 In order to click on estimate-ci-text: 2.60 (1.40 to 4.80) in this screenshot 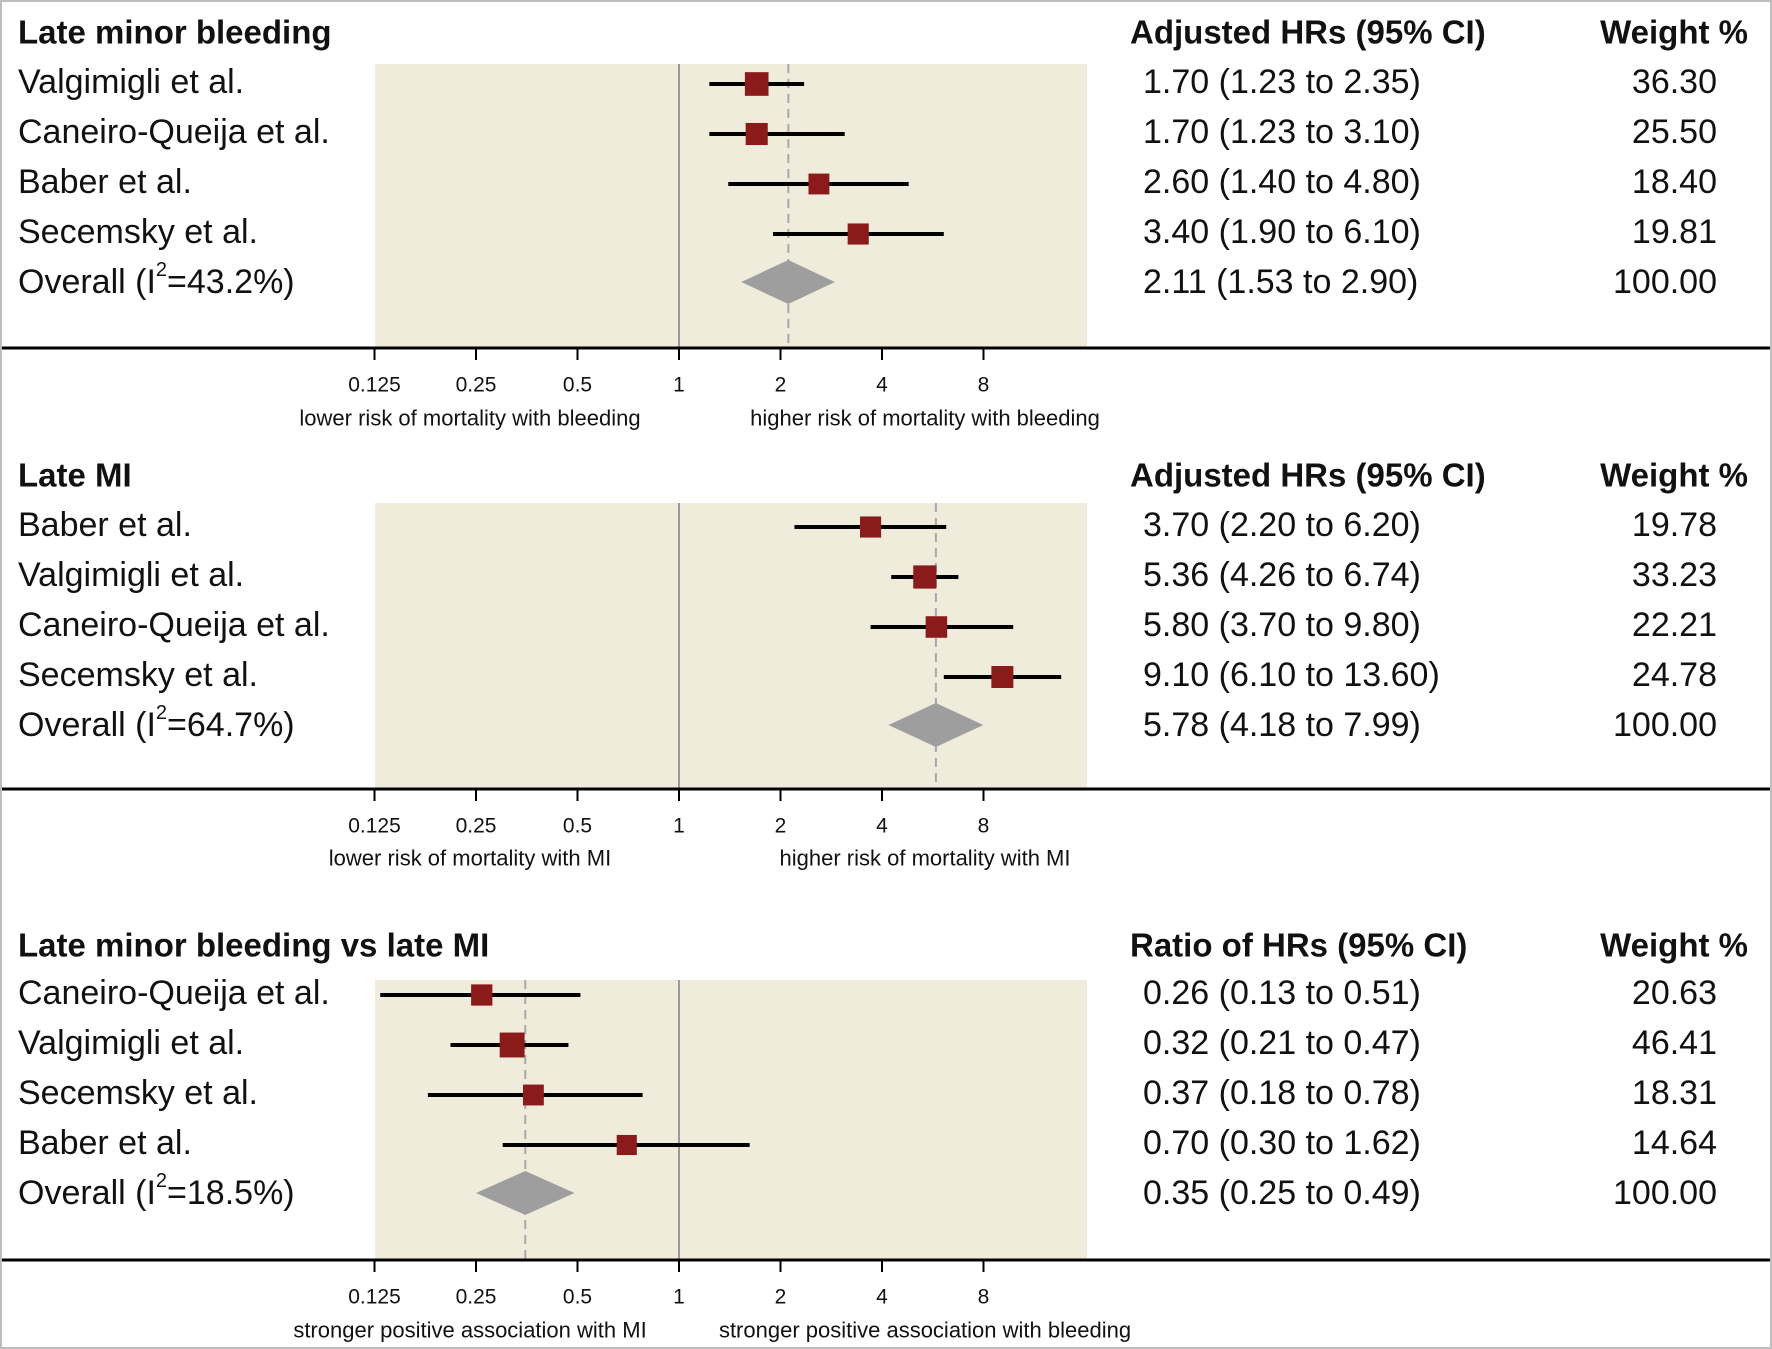, I will do `click(1282, 182)`.